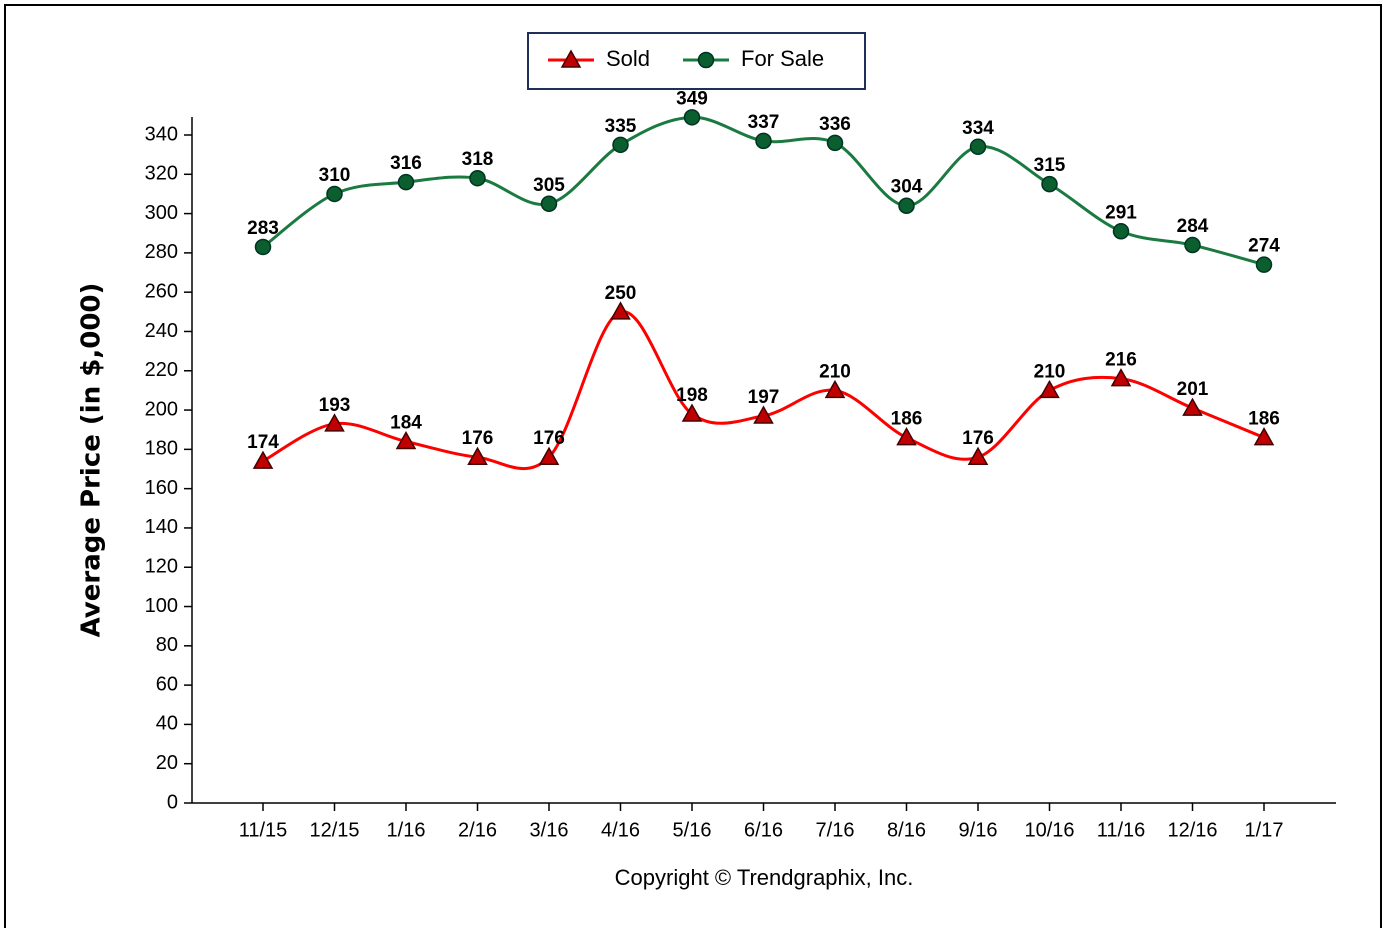 Image resolution: width=1386 pixels, height=928 pixels. Describe the element at coordinates (478, 159) in the screenshot. I see `data-label: 318` at that location.